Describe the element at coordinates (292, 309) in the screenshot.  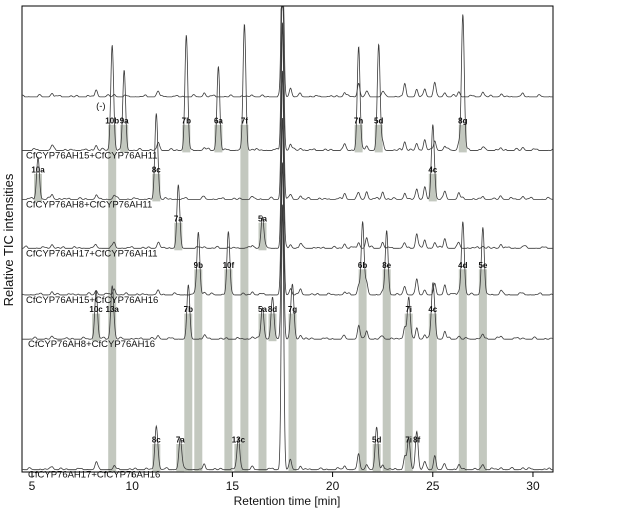
I see `peak-label: 7g` at that location.